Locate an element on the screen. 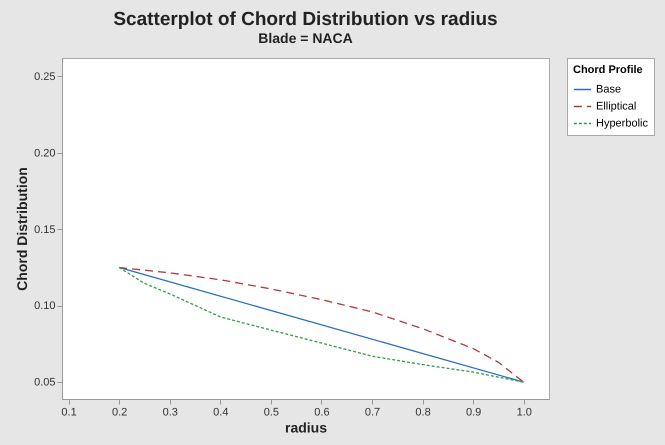 The image size is (665, 445). y-axis-title: Chord Distribution is located at coordinates (22, 229).